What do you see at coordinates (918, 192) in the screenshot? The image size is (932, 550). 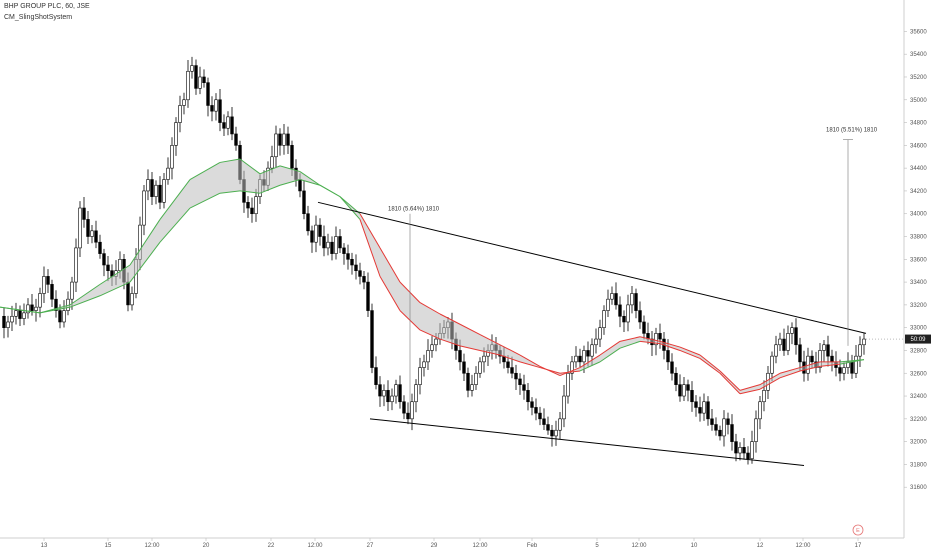 I see `price-tick-label: 34200` at bounding box center [918, 192].